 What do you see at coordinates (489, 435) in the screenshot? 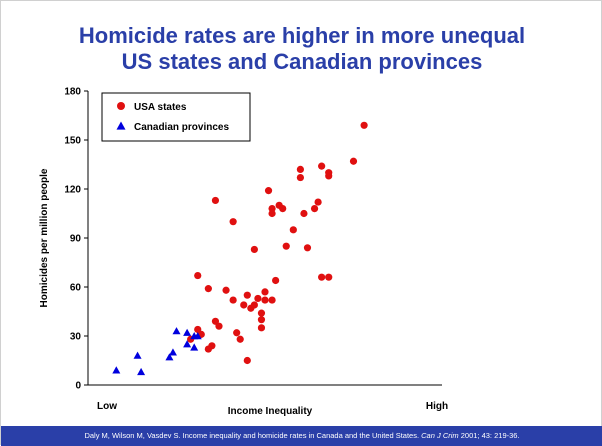
I see `citation-volume: 2001; 43: 219-36.` at bounding box center [489, 435].